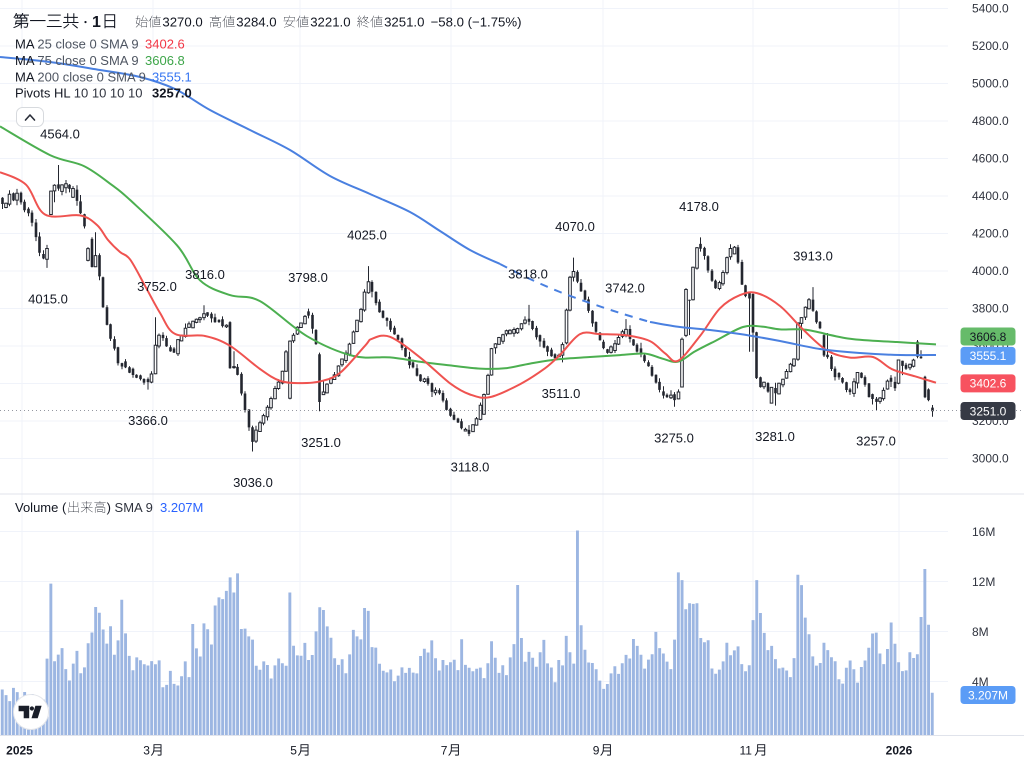 This screenshot has width=1024, height=770. Describe the element at coordinates (77, 60) in the screenshot. I see `svg-text: MA 75 close 0 SMA 9` at that location.